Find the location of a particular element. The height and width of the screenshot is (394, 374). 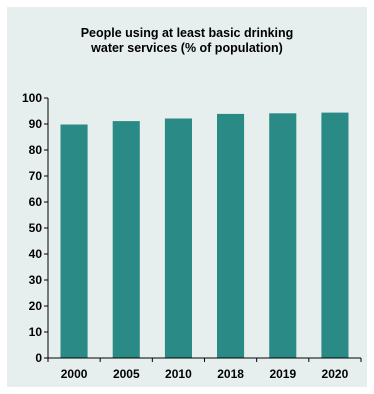

y-tick-label-60: 60 is located at coordinates (36, 202).